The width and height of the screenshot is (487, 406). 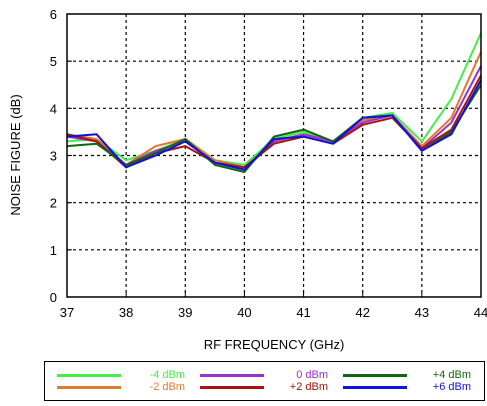 What do you see at coordinates (451, 387) in the screenshot?
I see `legend-label: +6 dBm` at bounding box center [451, 387].